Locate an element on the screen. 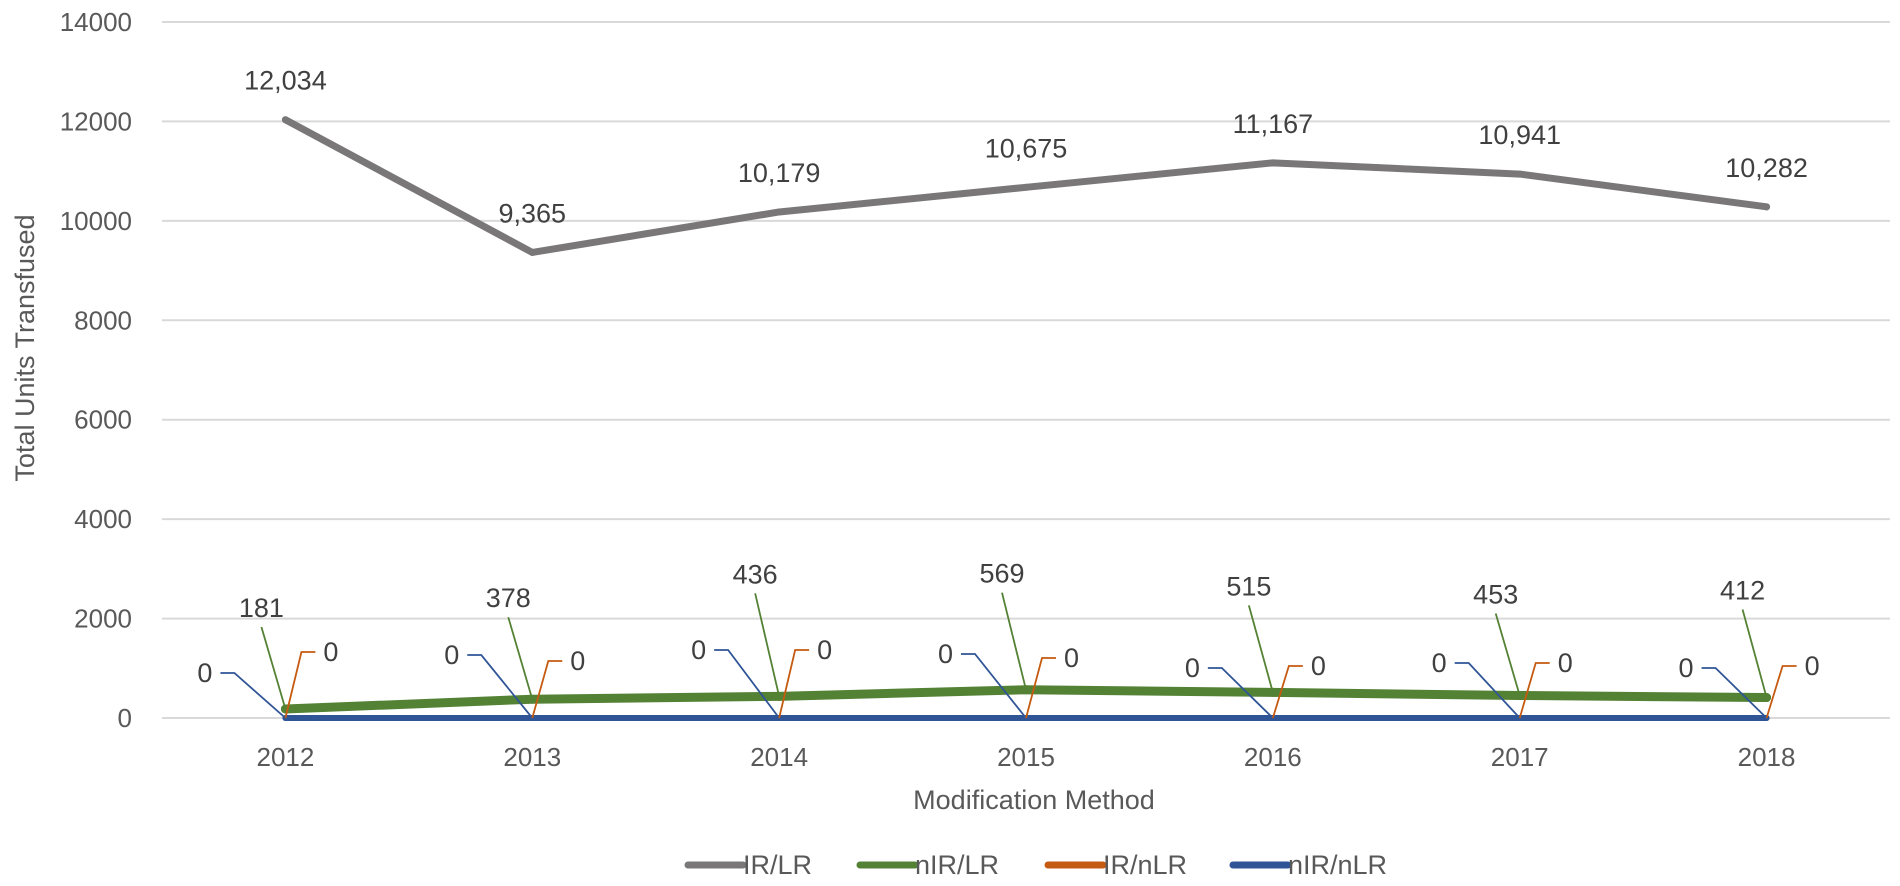  y-axis-title: Total Units Transfused is located at coordinates (25, 347).